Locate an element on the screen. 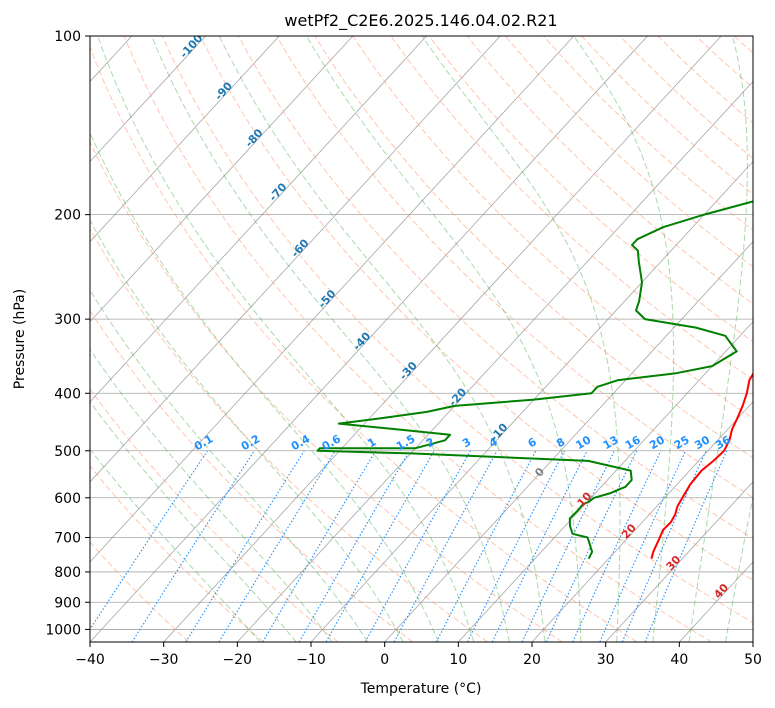 The height and width of the screenshot is (708, 775). x-tick-label: 10 is located at coordinates (458, 660).